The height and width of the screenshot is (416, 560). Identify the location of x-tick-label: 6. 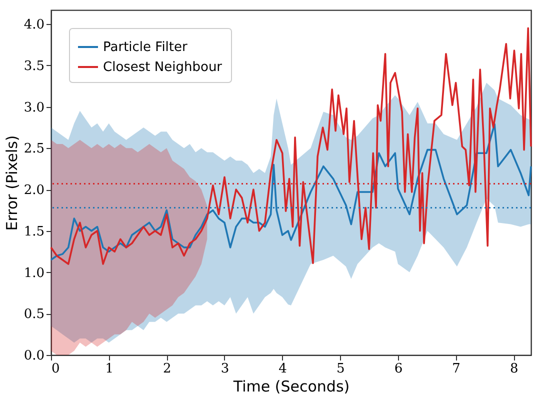
(398, 369).